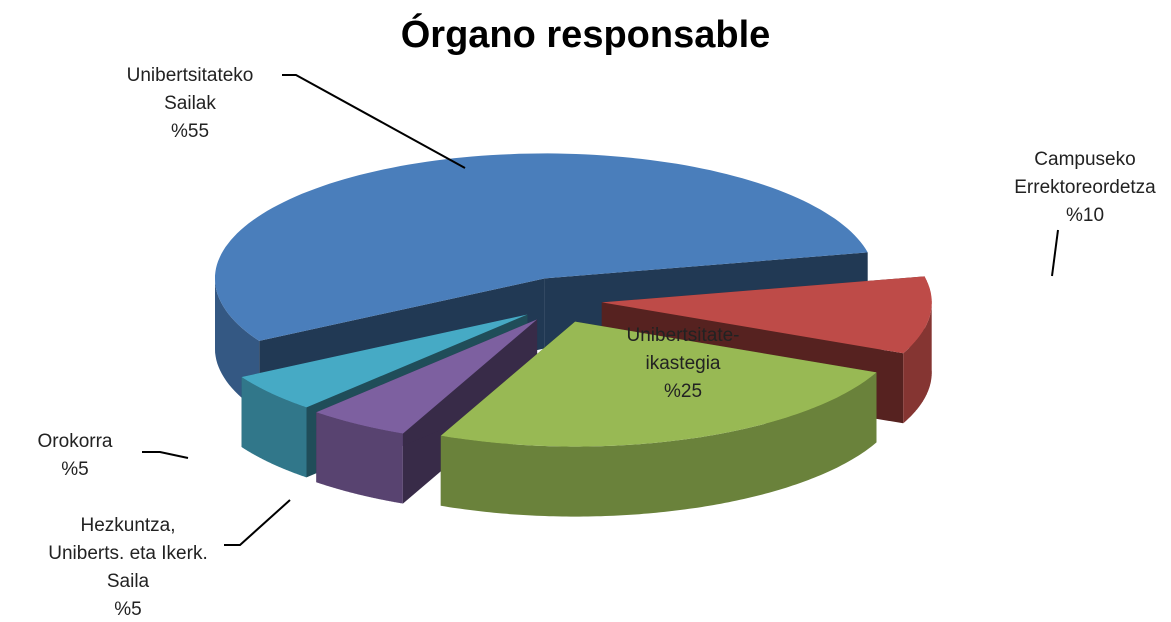 The image size is (1171, 622). I want to click on value-label: %10, so click(1085, 215).